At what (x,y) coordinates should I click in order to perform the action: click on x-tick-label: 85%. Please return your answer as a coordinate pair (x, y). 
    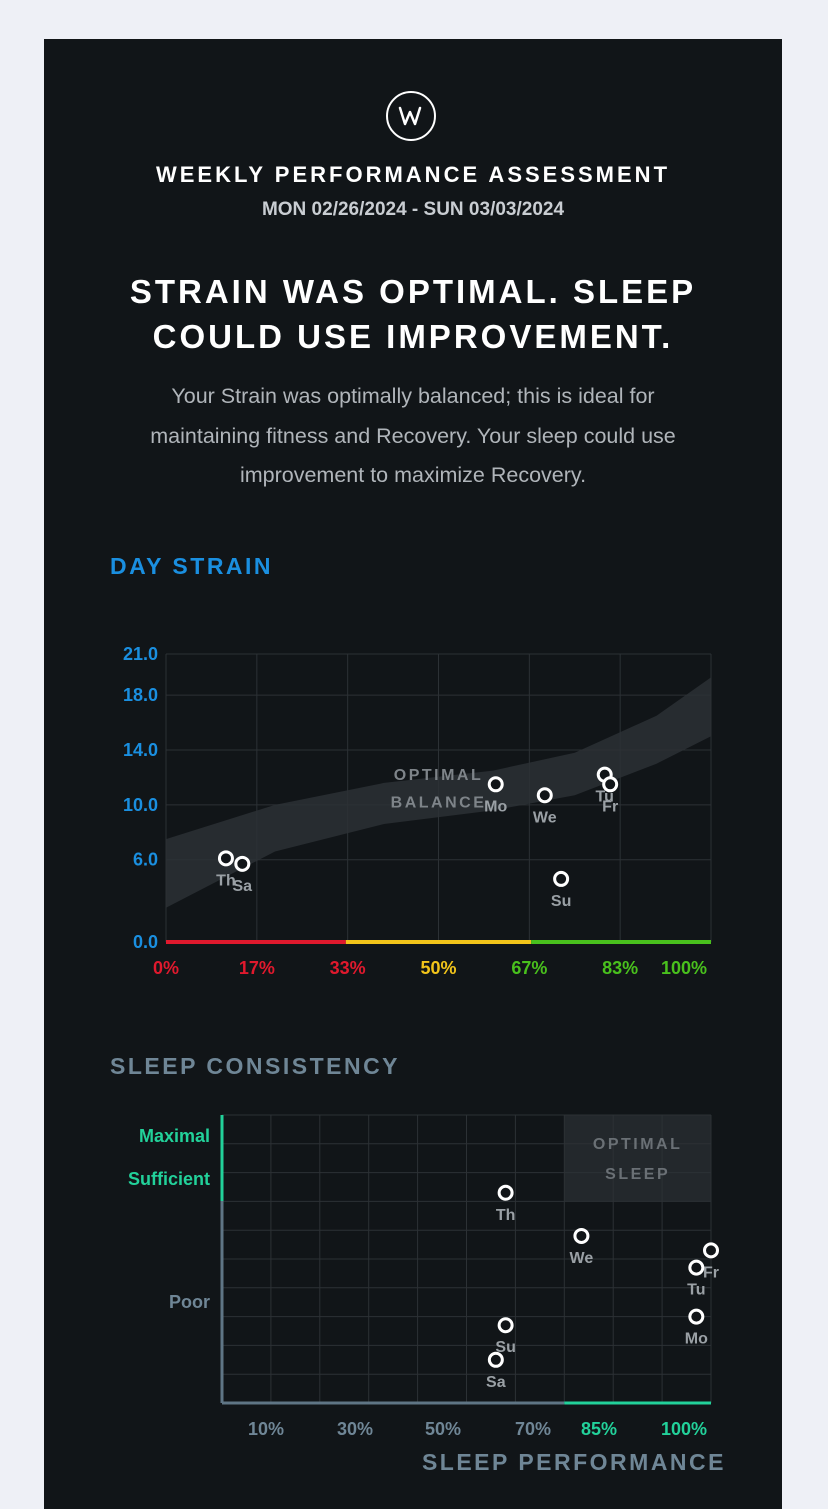
    Looking at the image, I should click on (599, 1429).